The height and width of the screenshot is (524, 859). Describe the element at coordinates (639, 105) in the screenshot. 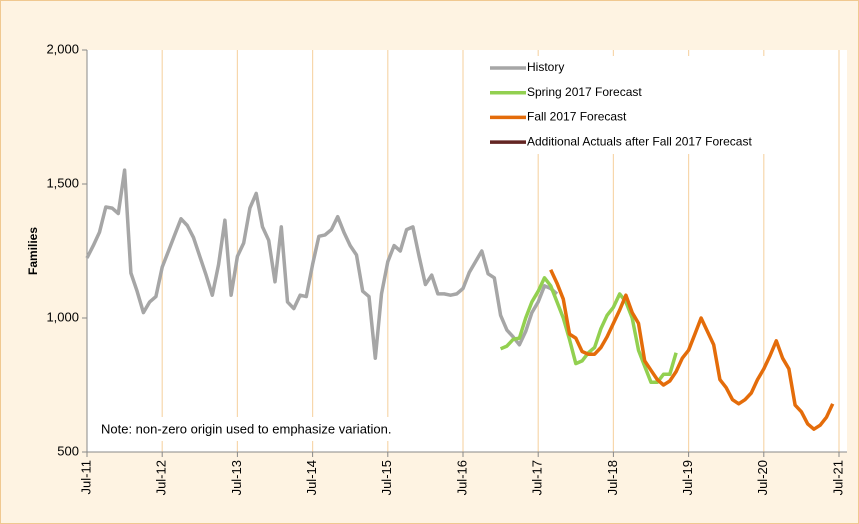

I see `legend-box` at that location.